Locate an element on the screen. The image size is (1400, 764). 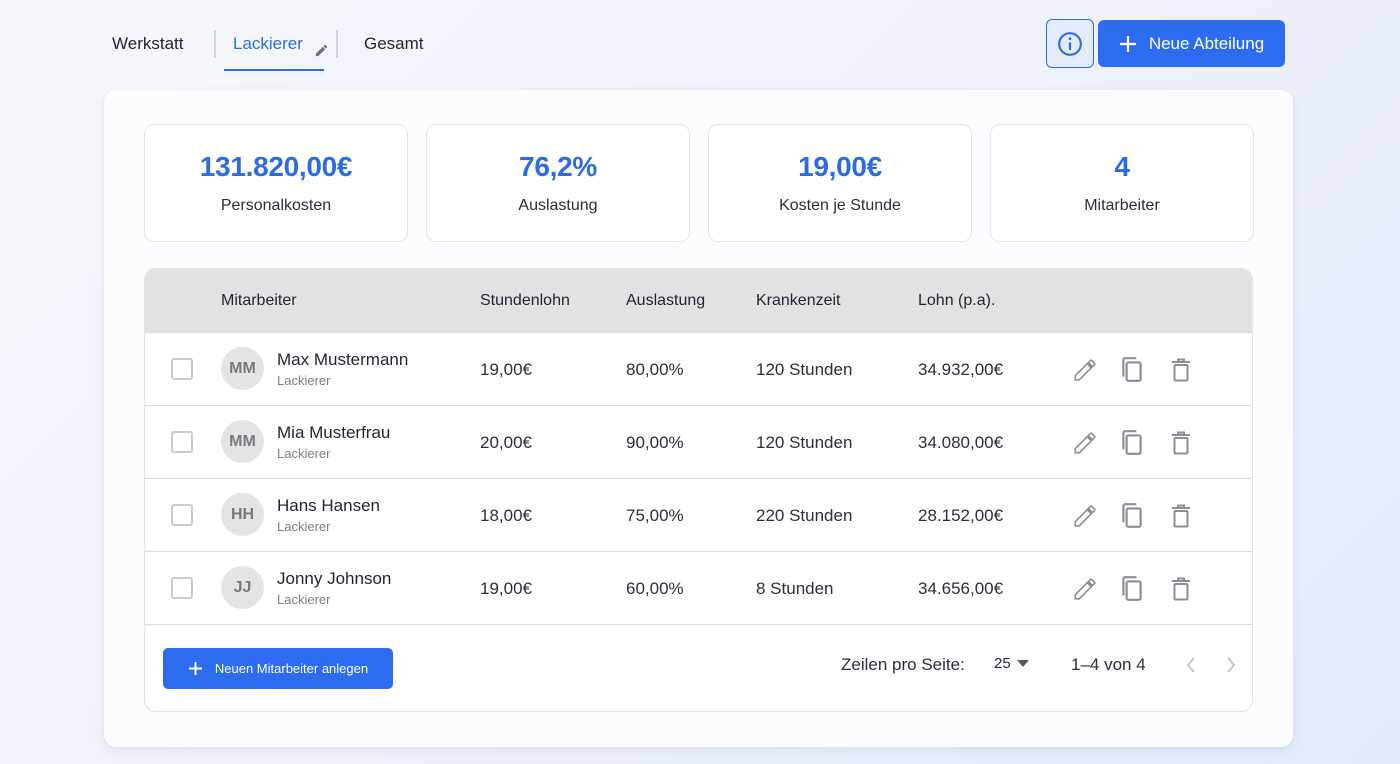
avatar-initials: JJ is located at coordinates (242, 587).